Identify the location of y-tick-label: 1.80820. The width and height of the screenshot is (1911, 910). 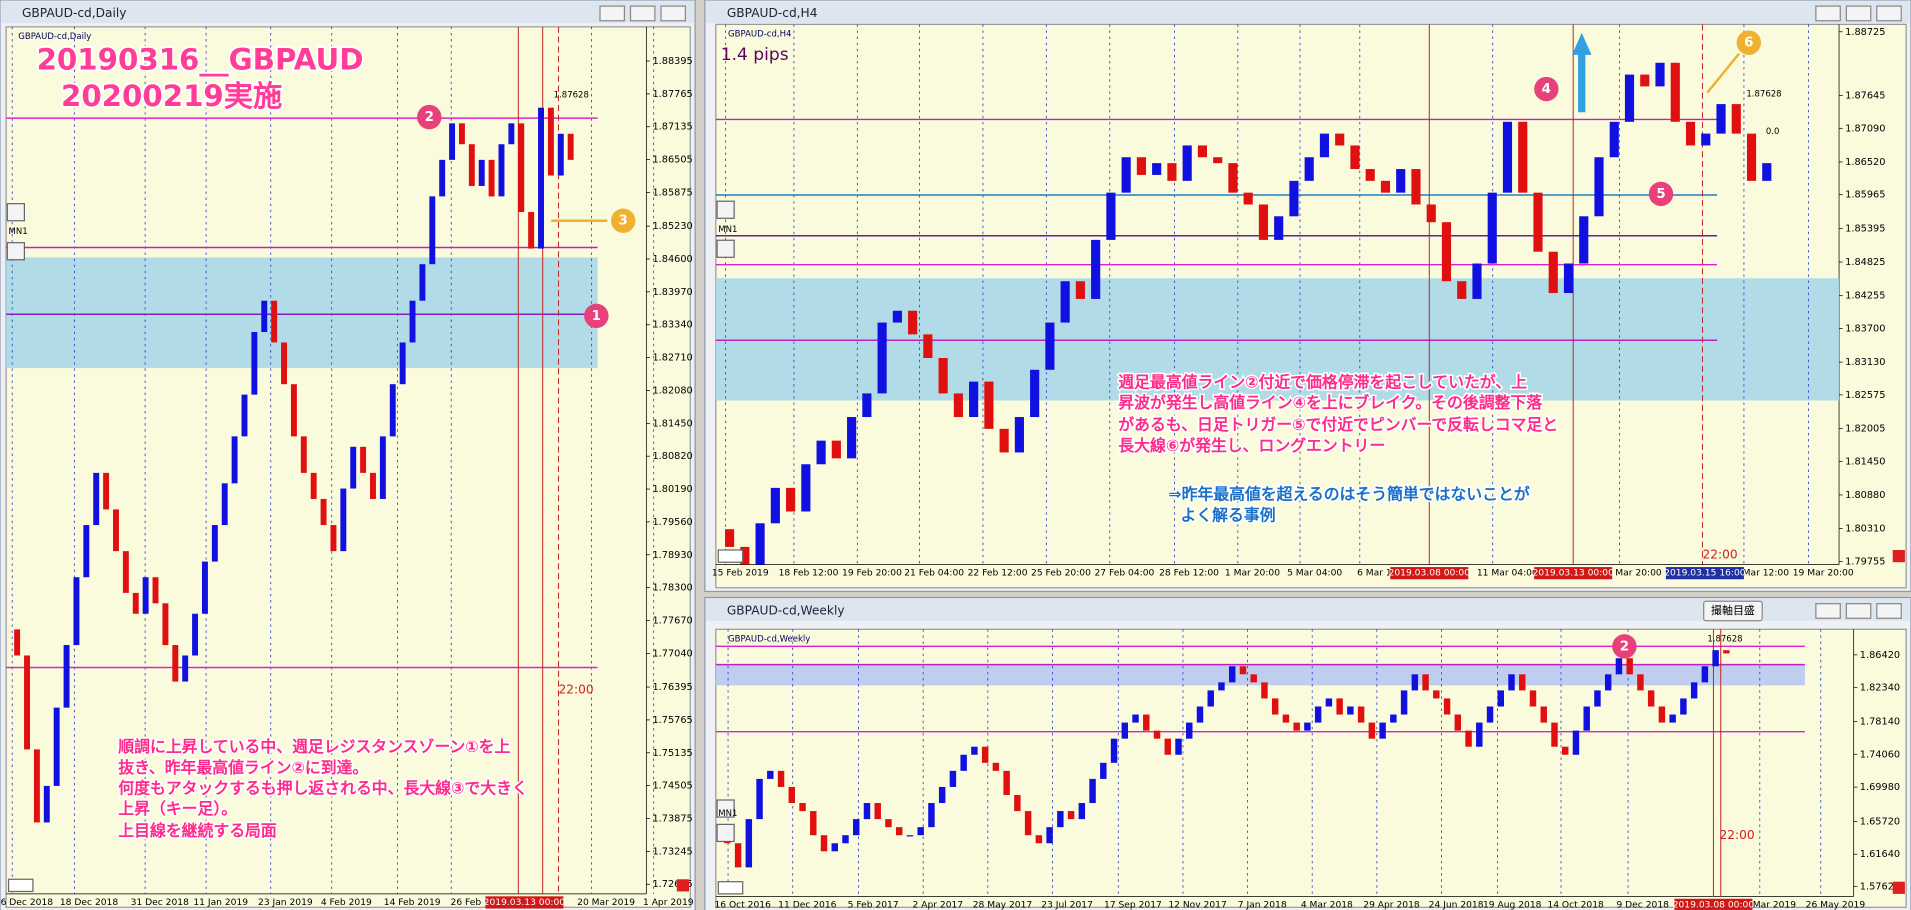
(672, 456).